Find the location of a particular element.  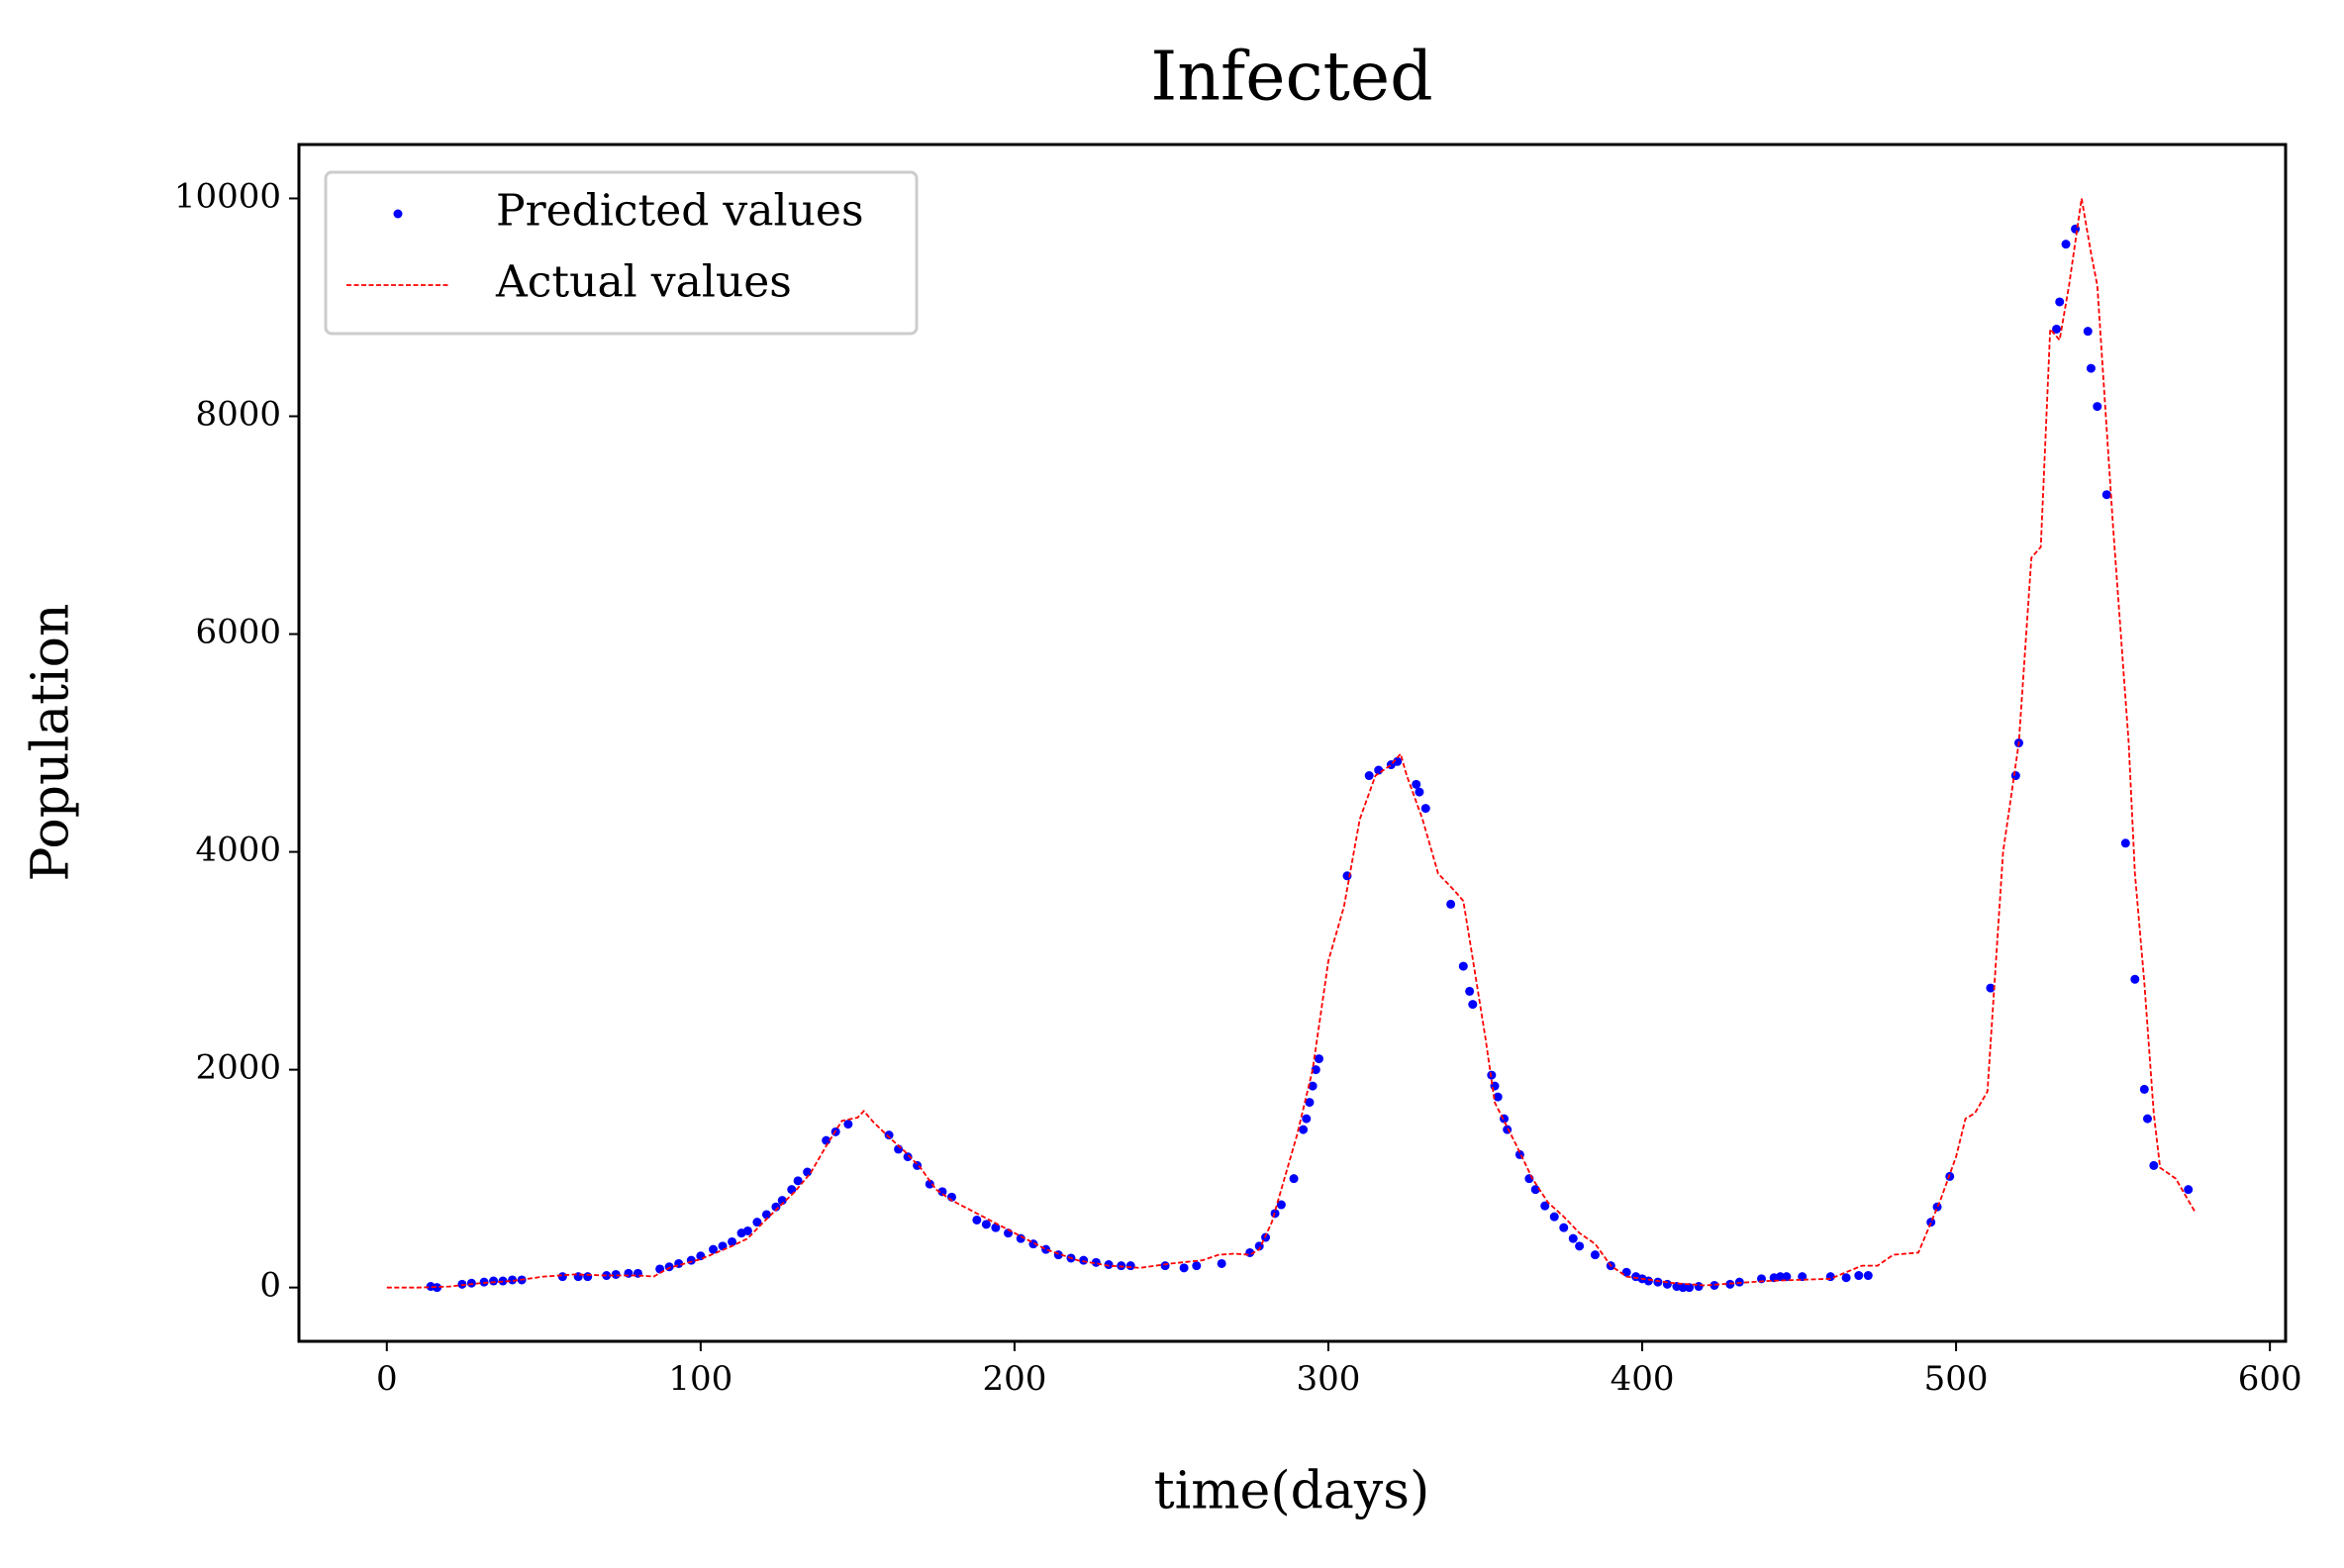

x-tick-label: 300 is located at coordinates (1329, 1379).